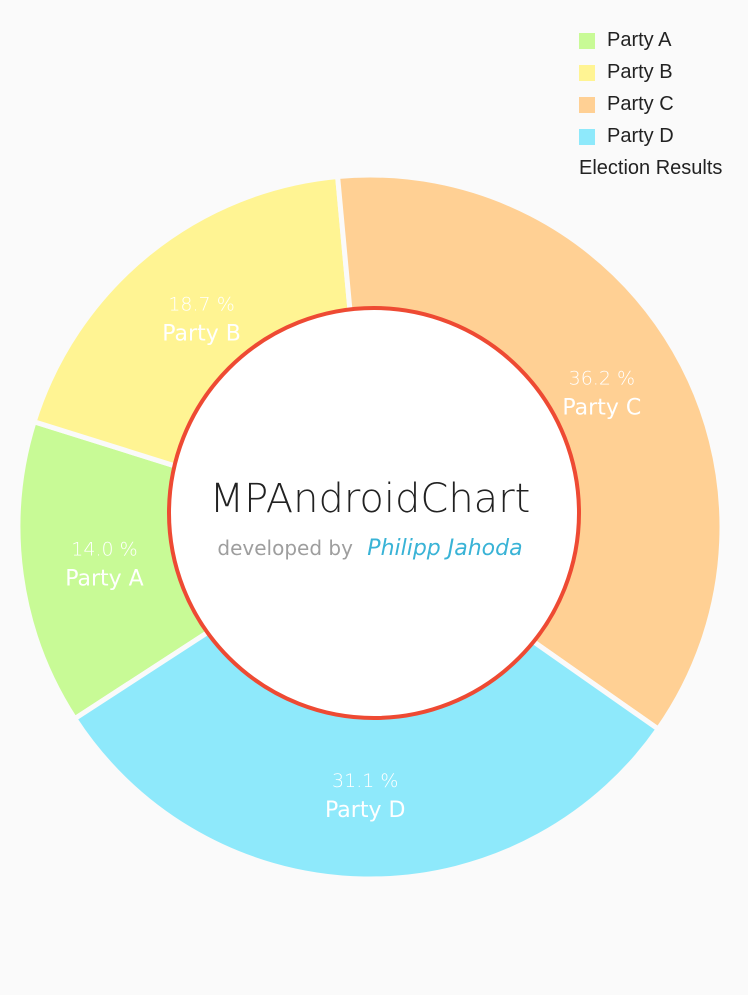 The width and height of the screenshot is (748, 995). I want to click on slice-label-party-a: Party A, so click(104, 578).